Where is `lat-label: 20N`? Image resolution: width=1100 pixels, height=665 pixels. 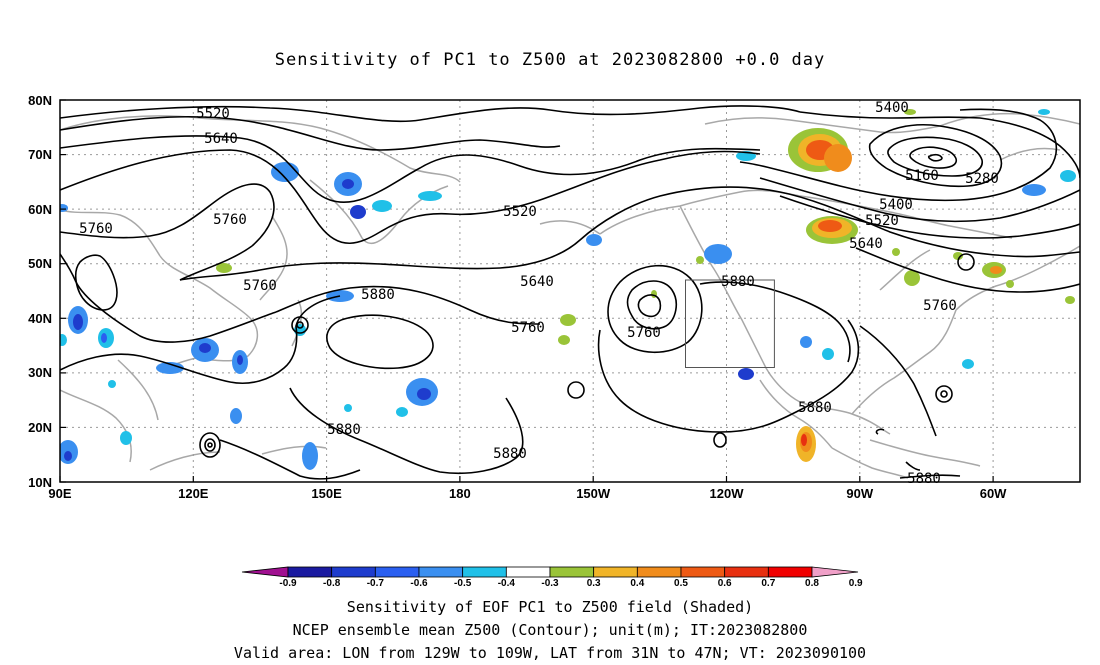
lat-label: 20N is located at coordinates (40, 427).